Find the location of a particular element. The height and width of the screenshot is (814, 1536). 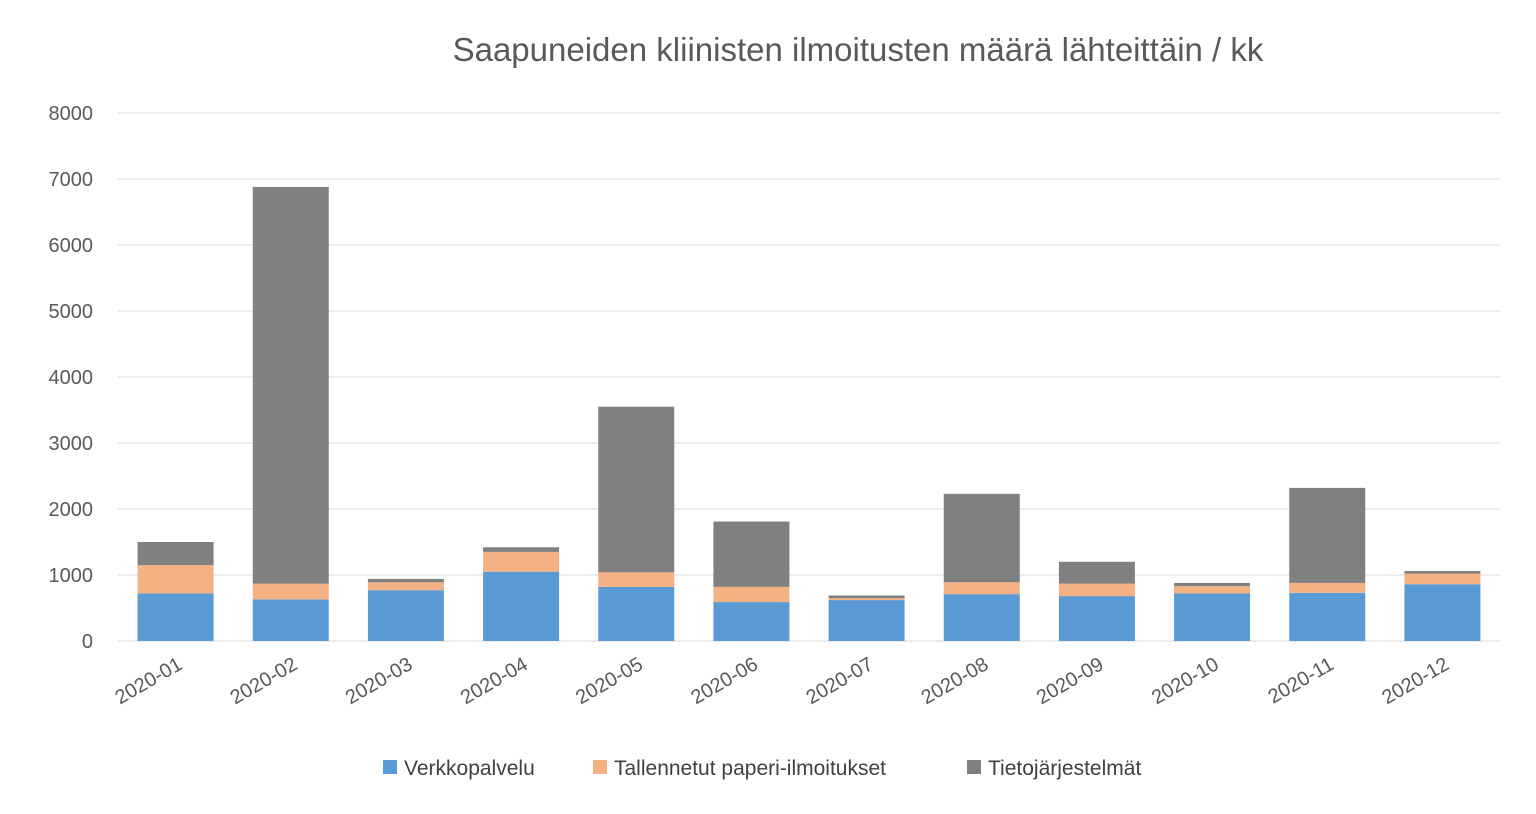

y-tick-label: 3000 is located at coordinates (71, 444).